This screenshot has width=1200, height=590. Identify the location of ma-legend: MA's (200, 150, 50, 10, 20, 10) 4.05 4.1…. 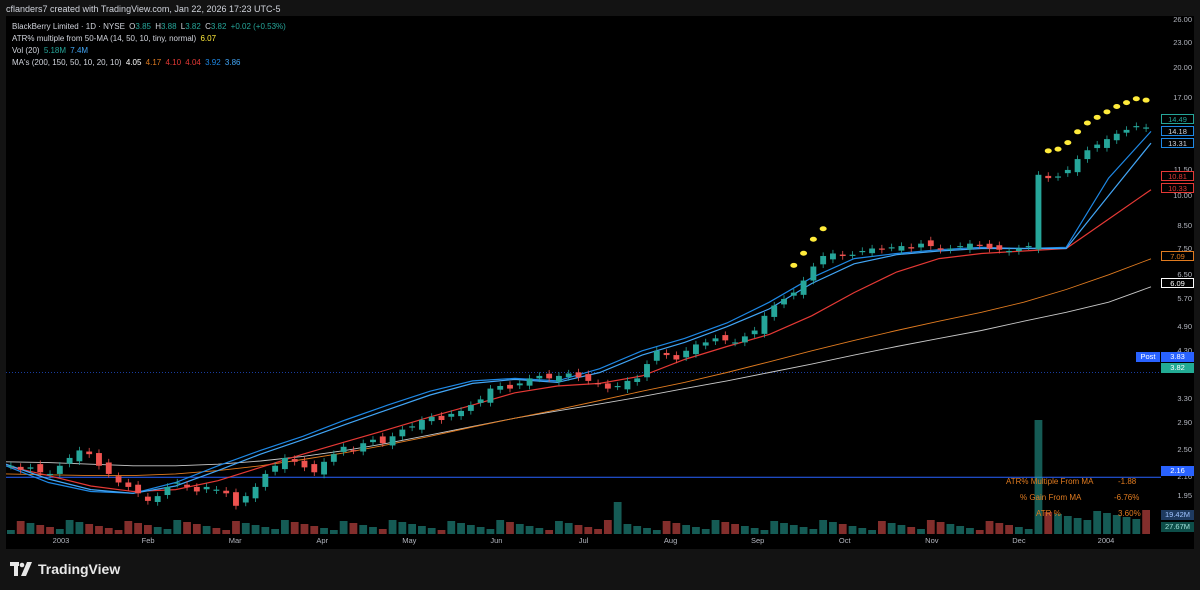
(127, 62).